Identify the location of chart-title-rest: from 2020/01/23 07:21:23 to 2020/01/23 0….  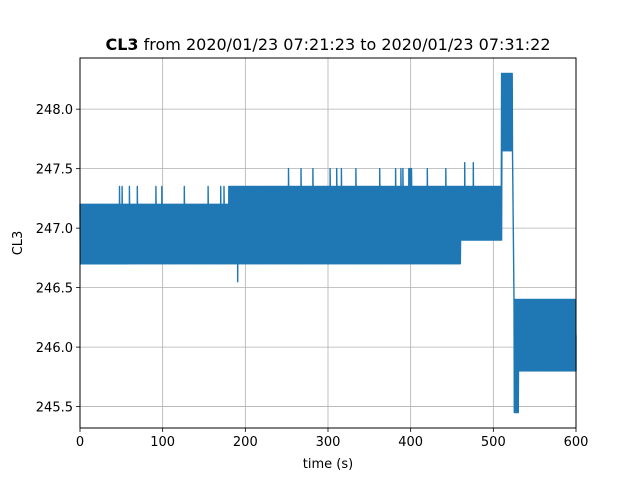
(345, 44).